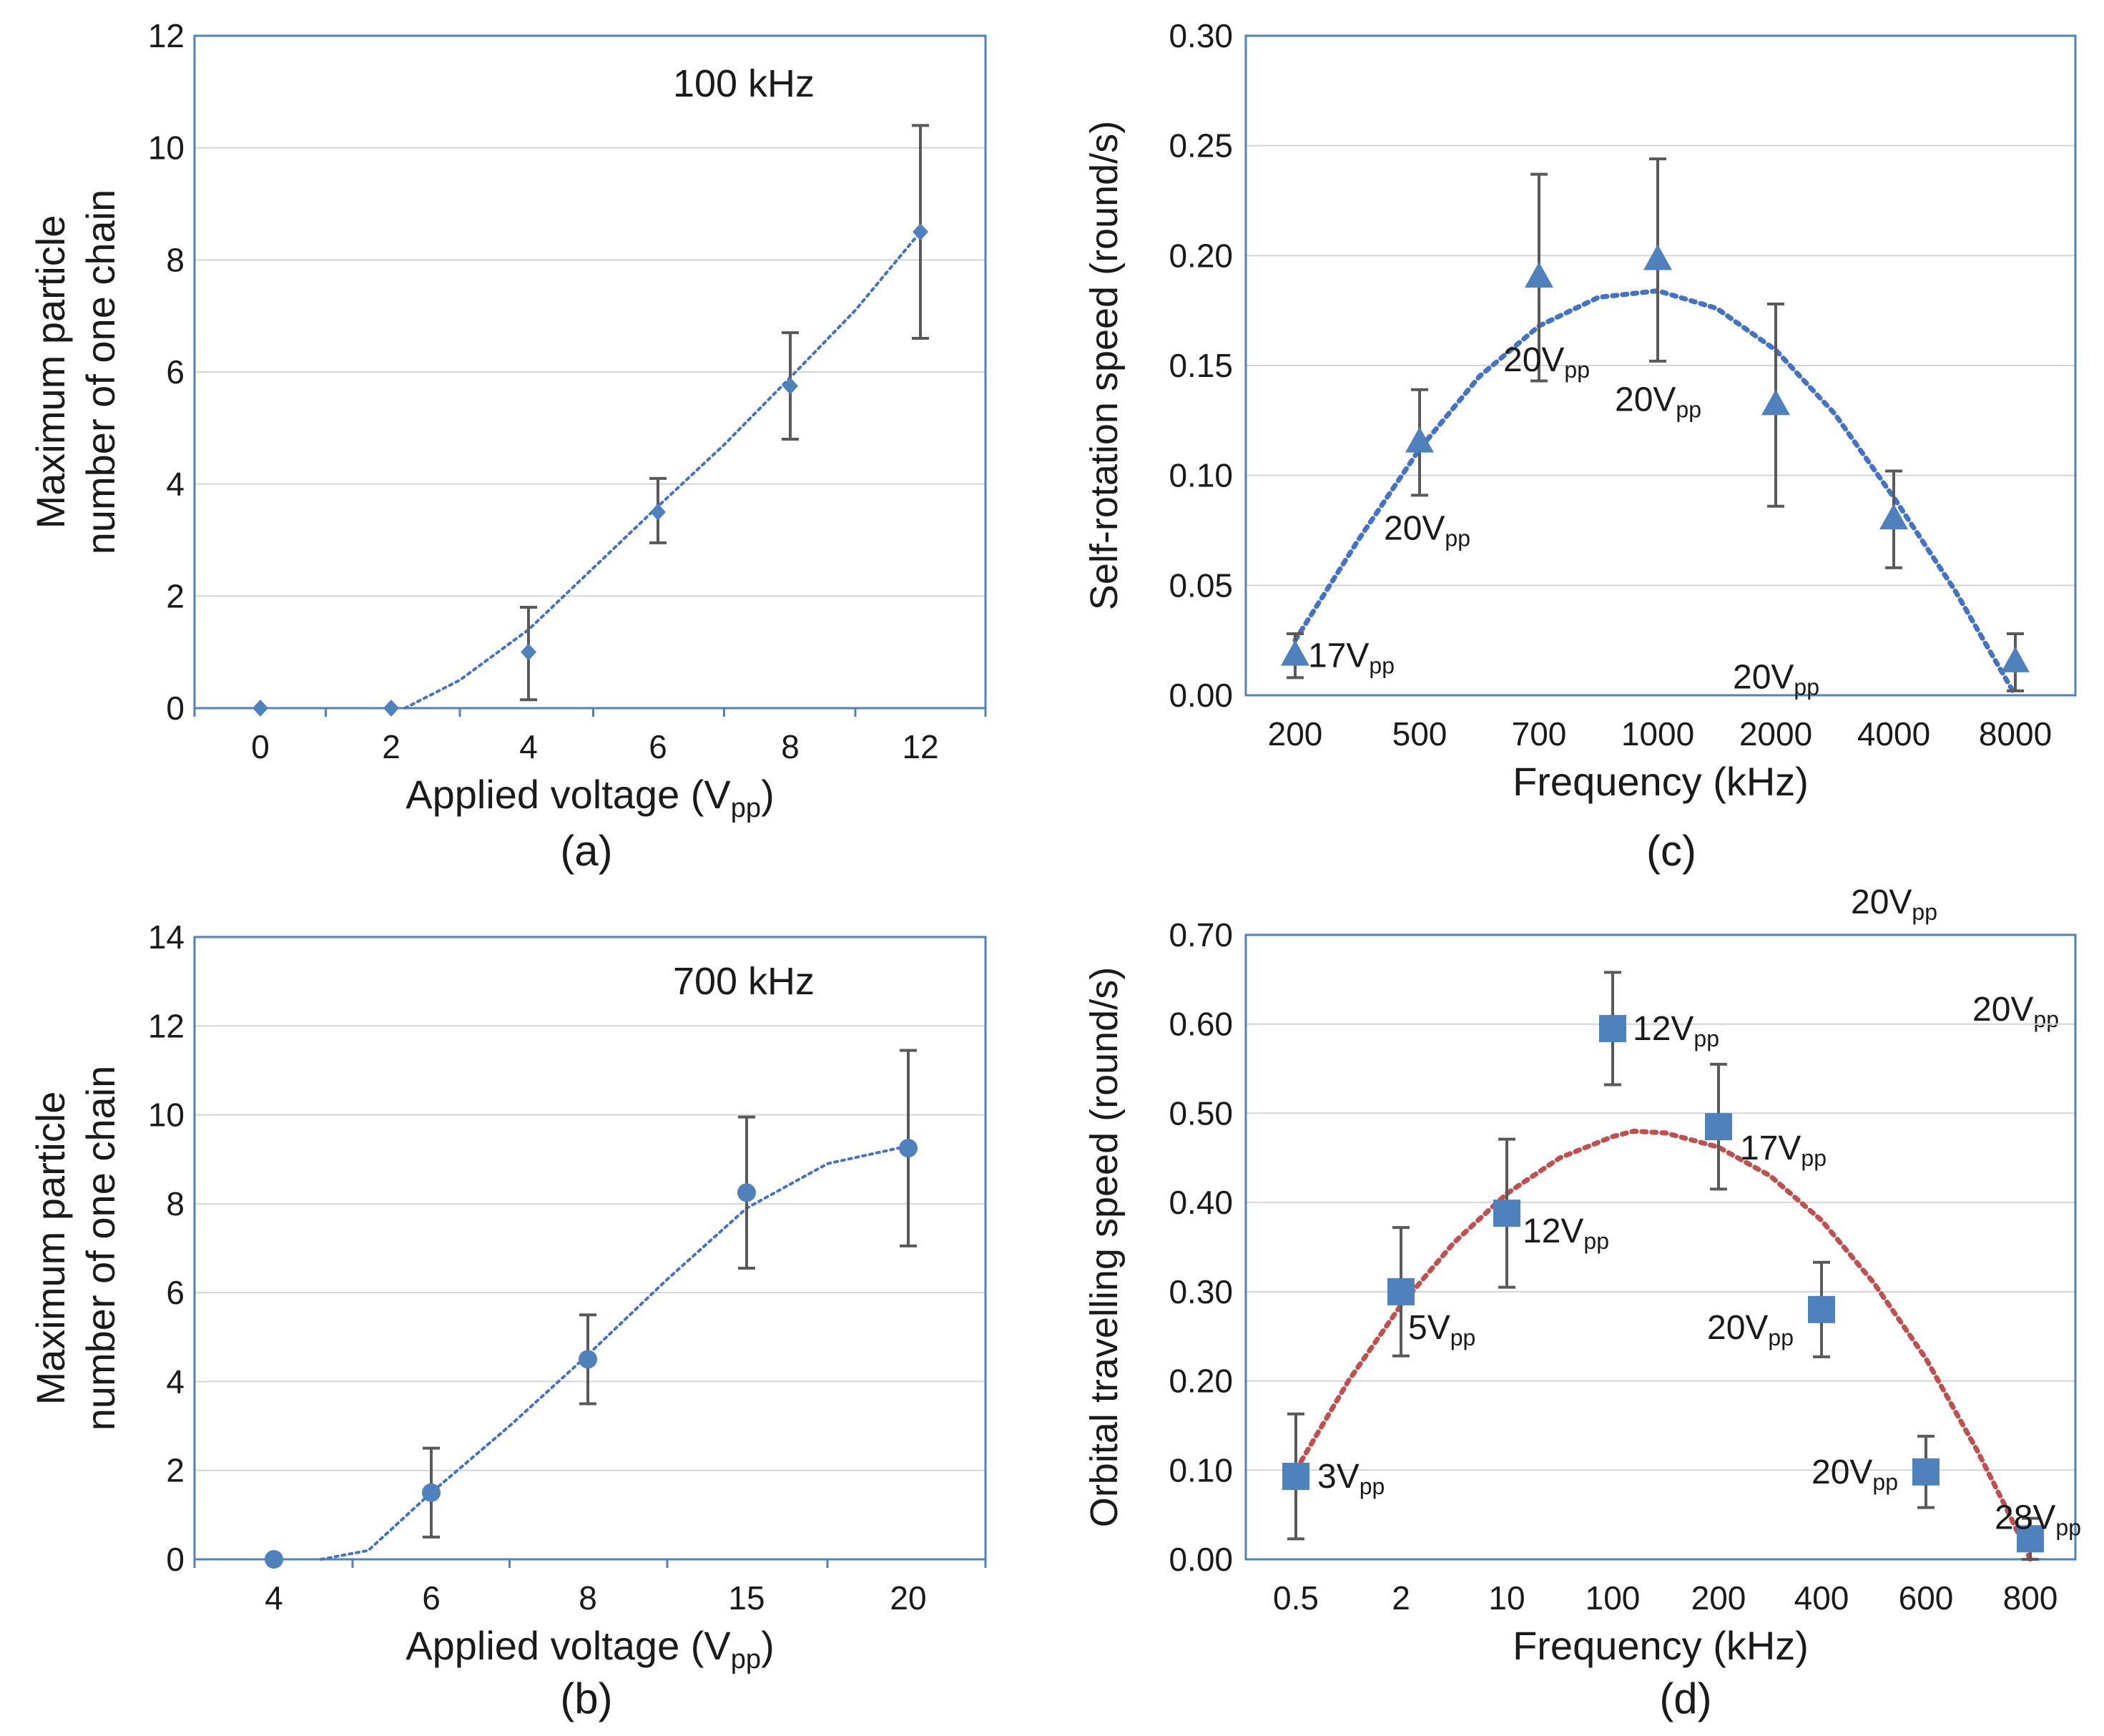 This screenshot has width=2104, height=1736. Describe the element at coordinates (1540, 733) in the screenshot. I see `x-tick-label: 700` at that location.